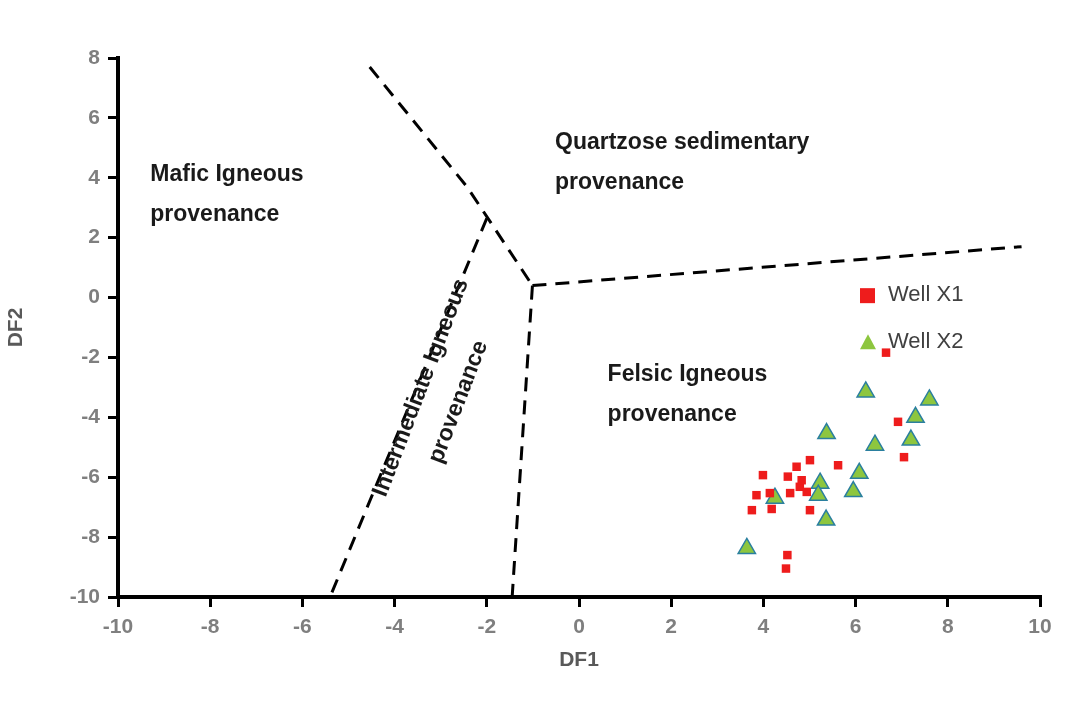  Describe the element at coordinates (15, 327) in the screenshot. I see `y-axis-title: DF2` at that location.